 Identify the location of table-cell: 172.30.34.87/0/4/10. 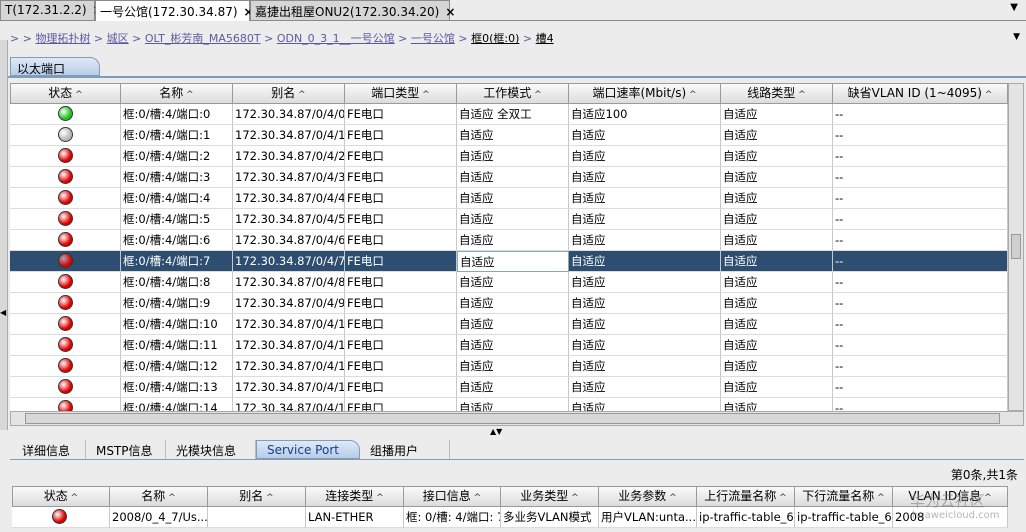
(289, 324).